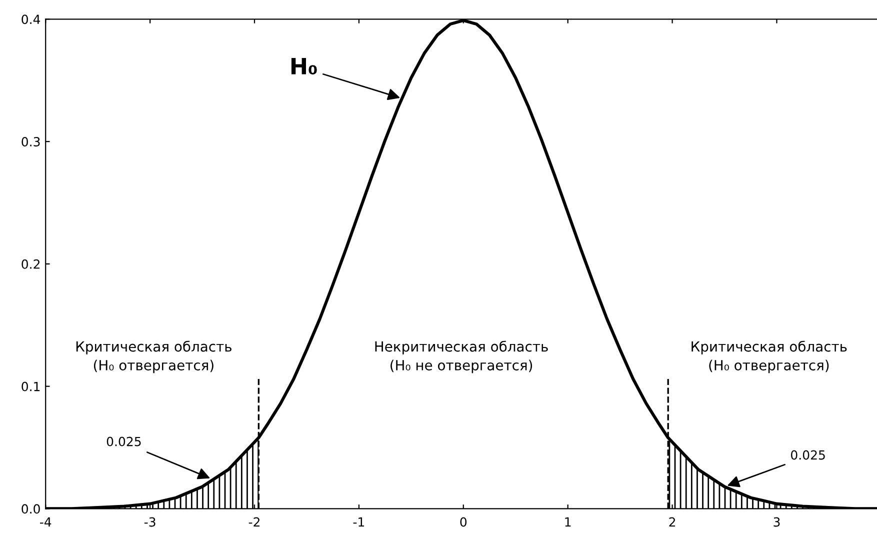 The width and height of the screenshot is (877, 547). I want to click on annotation: Некритическая область (H₀ не отвергается), so click(461, 357).